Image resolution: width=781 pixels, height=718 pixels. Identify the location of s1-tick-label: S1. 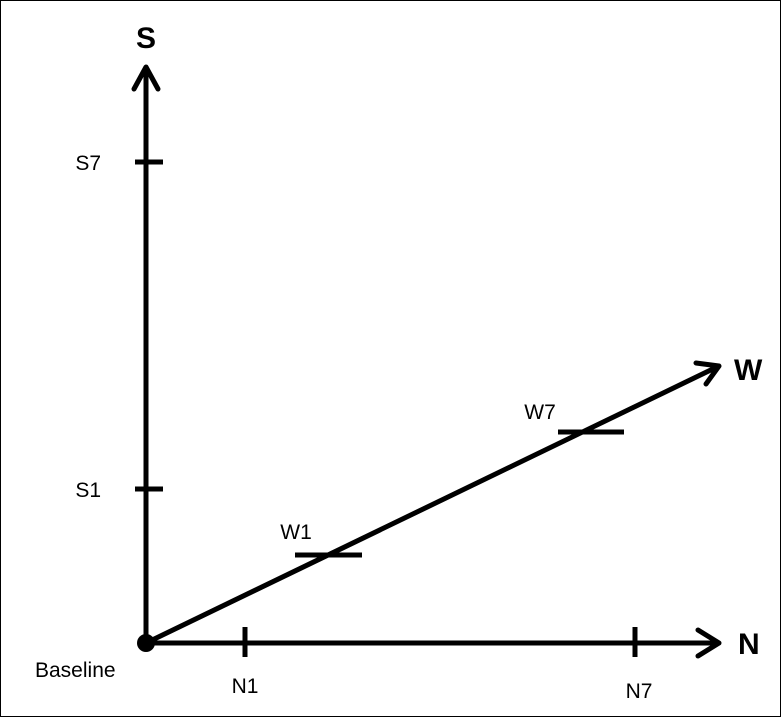
(88, 490).